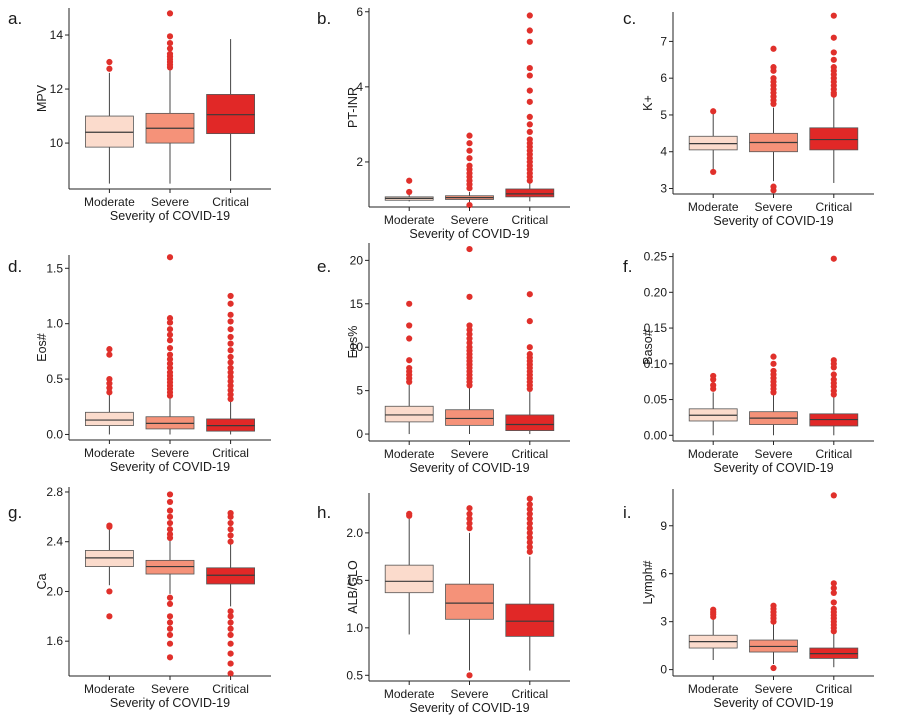 The width and height of the screenshot is (911, 720). Describe the element at coordinates (354, 628) in the screenshot. I see `y-tick-label: 1.0` at that location.